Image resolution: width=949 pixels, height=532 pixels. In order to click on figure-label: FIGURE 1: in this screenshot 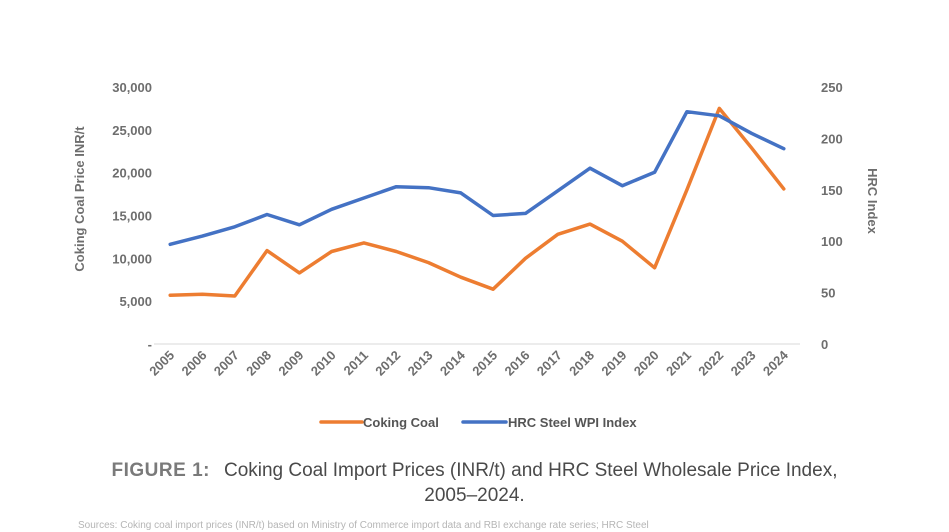, I will do `click(160, 470)`.